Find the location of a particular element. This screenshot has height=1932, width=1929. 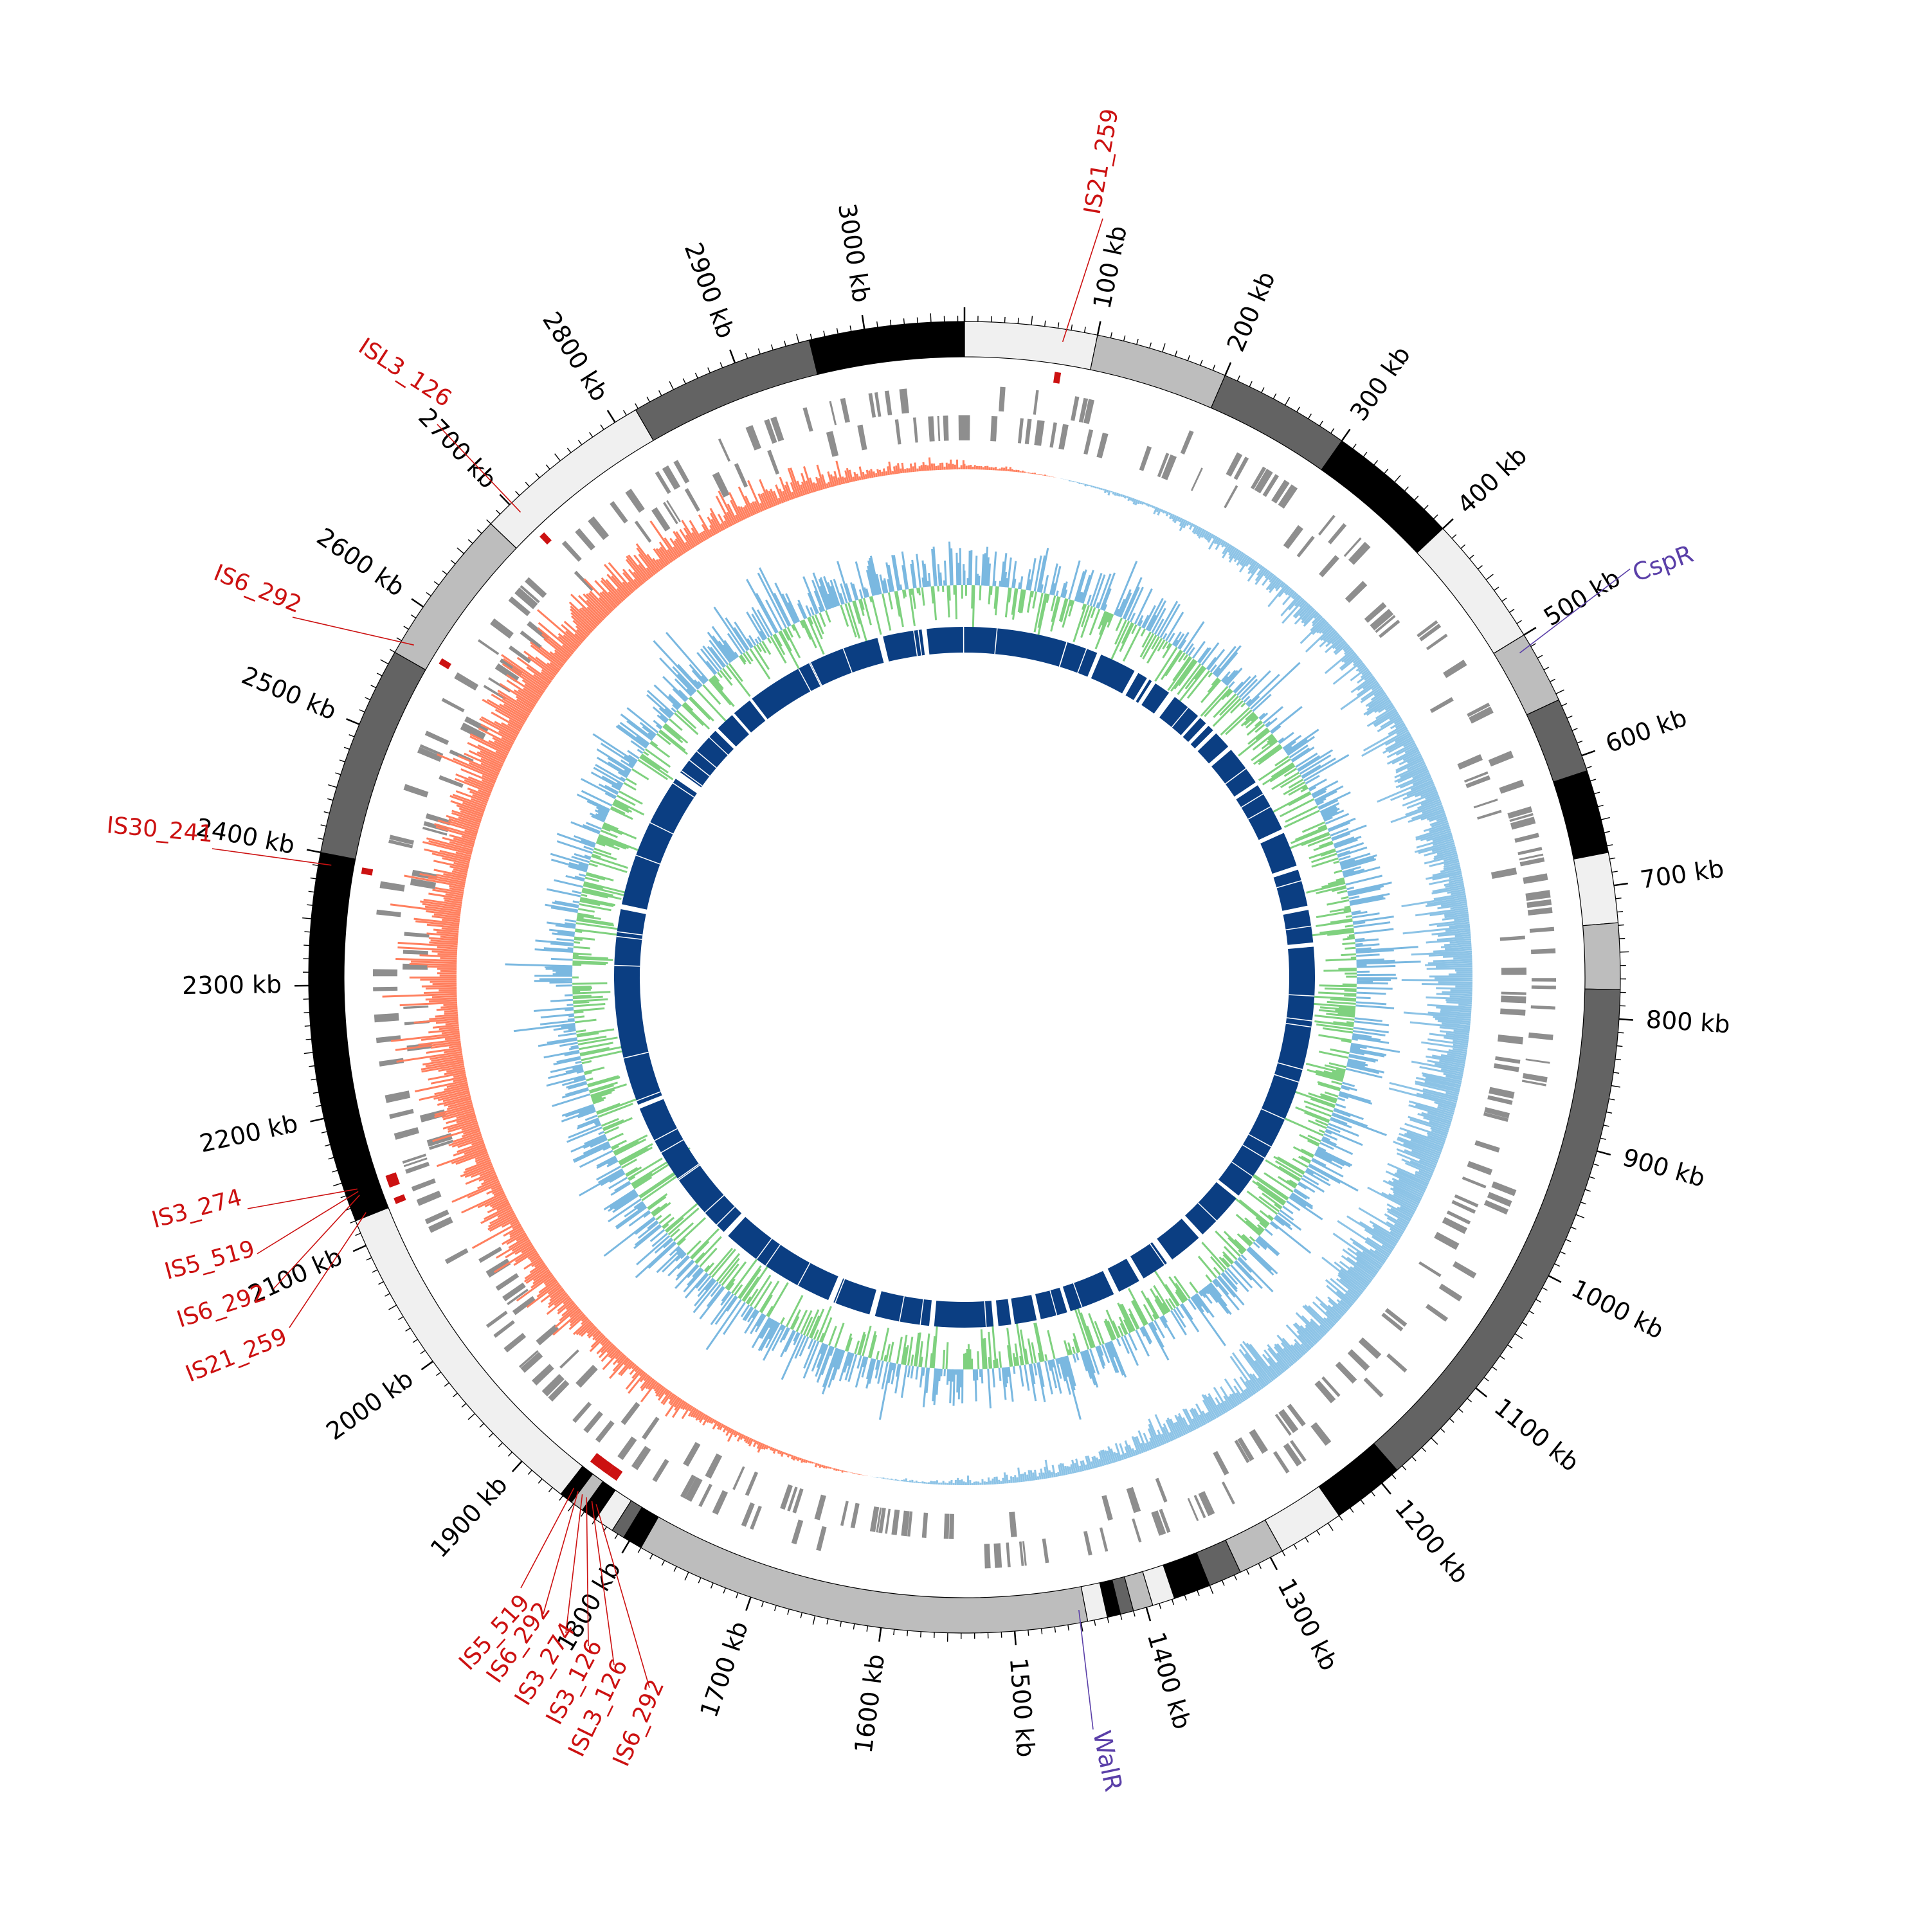

tick-label: 2300 kb is located at coordinates (232, 985).